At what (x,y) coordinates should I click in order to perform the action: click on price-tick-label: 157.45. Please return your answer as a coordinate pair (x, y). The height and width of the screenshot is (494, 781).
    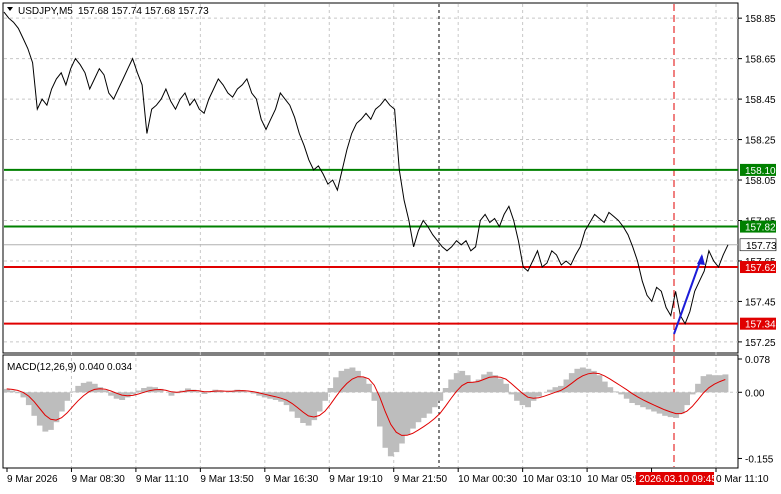
    Looking at the image, I should click on (760, 302).